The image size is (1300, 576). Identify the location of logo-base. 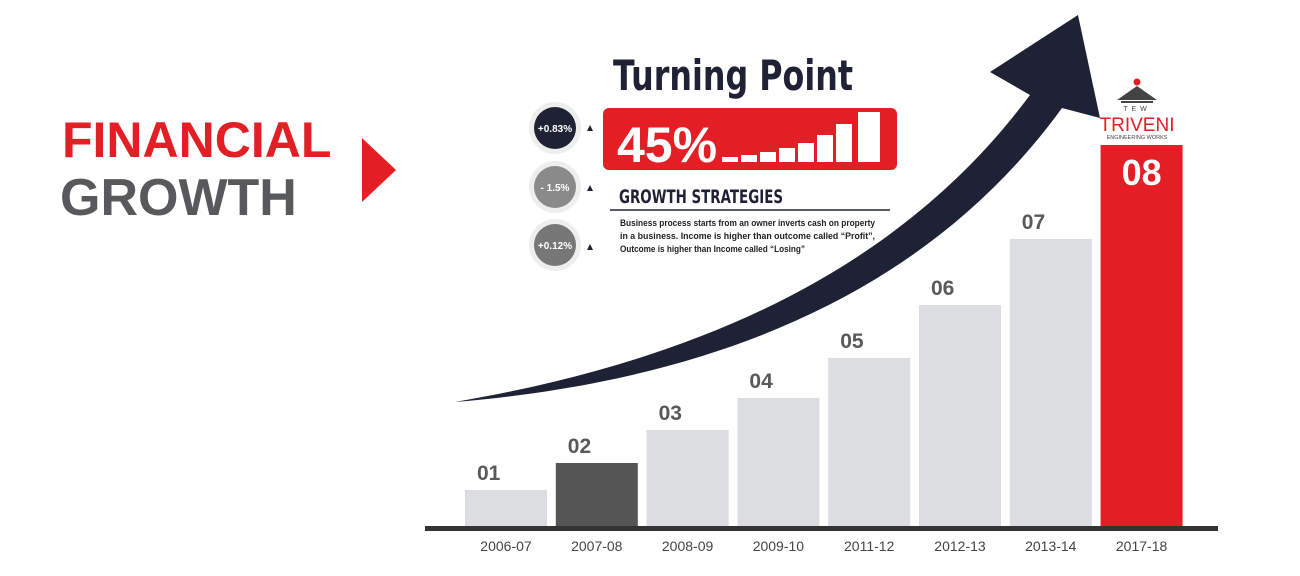
(1137, 102).